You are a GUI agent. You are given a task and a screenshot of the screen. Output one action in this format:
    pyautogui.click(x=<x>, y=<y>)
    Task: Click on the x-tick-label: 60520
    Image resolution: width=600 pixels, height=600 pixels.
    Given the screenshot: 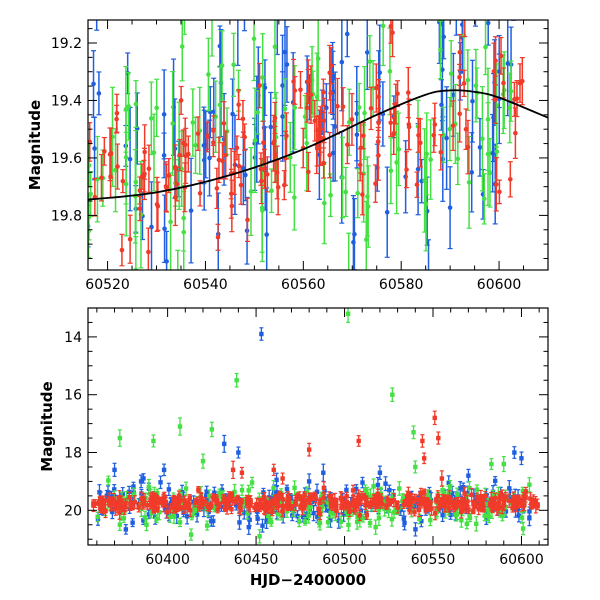 What is the action you would take?
    pyautogui.click(x=107, y=285)
    